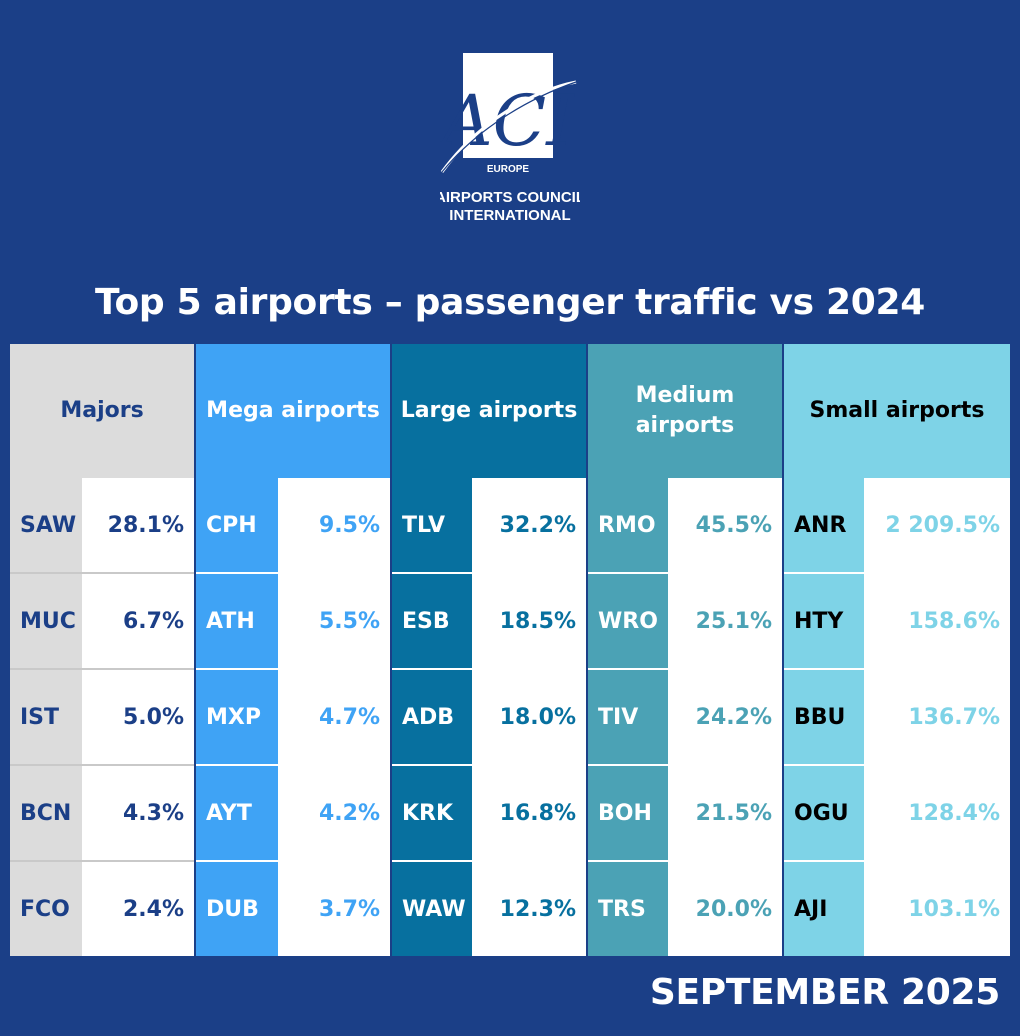  Describe the element at coordinates (334, 813) in the screenshot. I see `traffic-change-value: 4.2%` at that location.